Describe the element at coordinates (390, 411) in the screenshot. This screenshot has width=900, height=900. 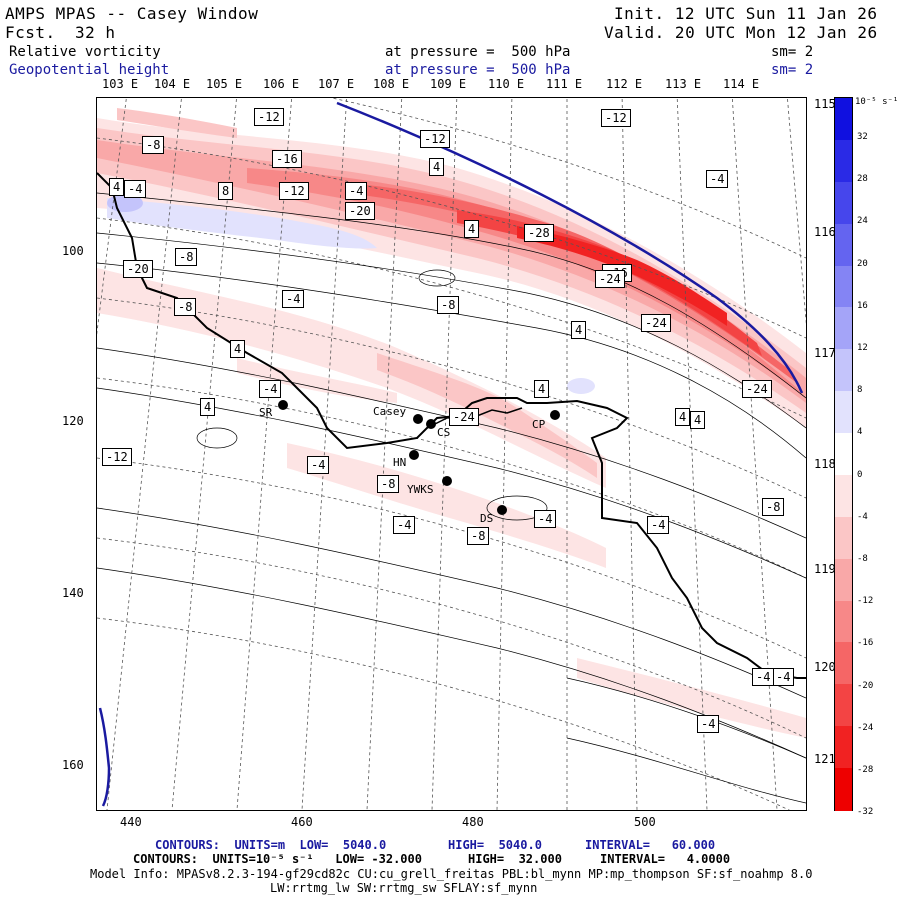
I see `station-label-casey: Casey` at that location.